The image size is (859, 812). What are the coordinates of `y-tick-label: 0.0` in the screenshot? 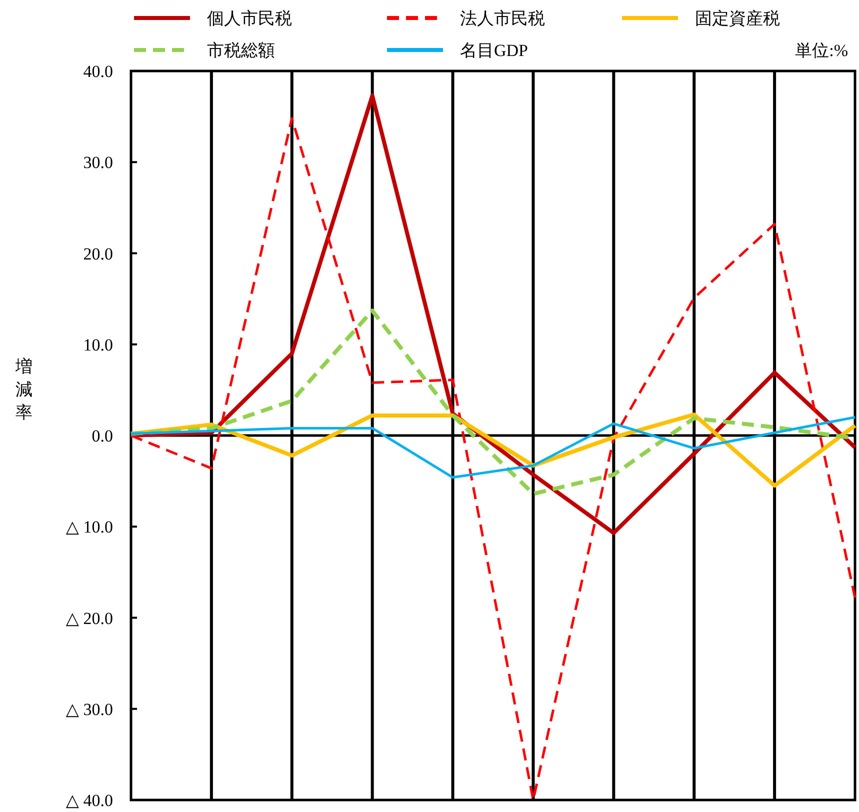 It's located at (102, 436).